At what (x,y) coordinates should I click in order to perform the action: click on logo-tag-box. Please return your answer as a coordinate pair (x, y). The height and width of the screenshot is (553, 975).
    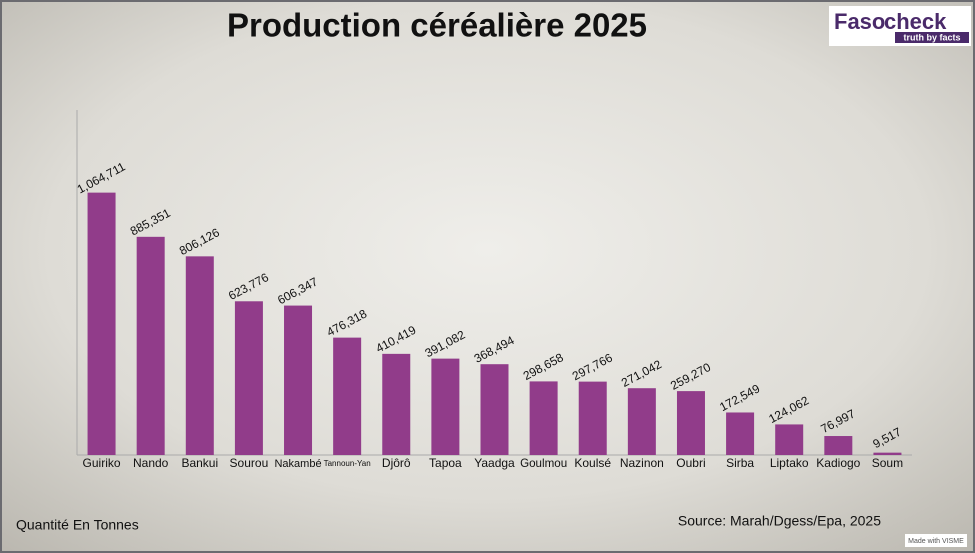
    Looking at the image, I should click on (932, 37).